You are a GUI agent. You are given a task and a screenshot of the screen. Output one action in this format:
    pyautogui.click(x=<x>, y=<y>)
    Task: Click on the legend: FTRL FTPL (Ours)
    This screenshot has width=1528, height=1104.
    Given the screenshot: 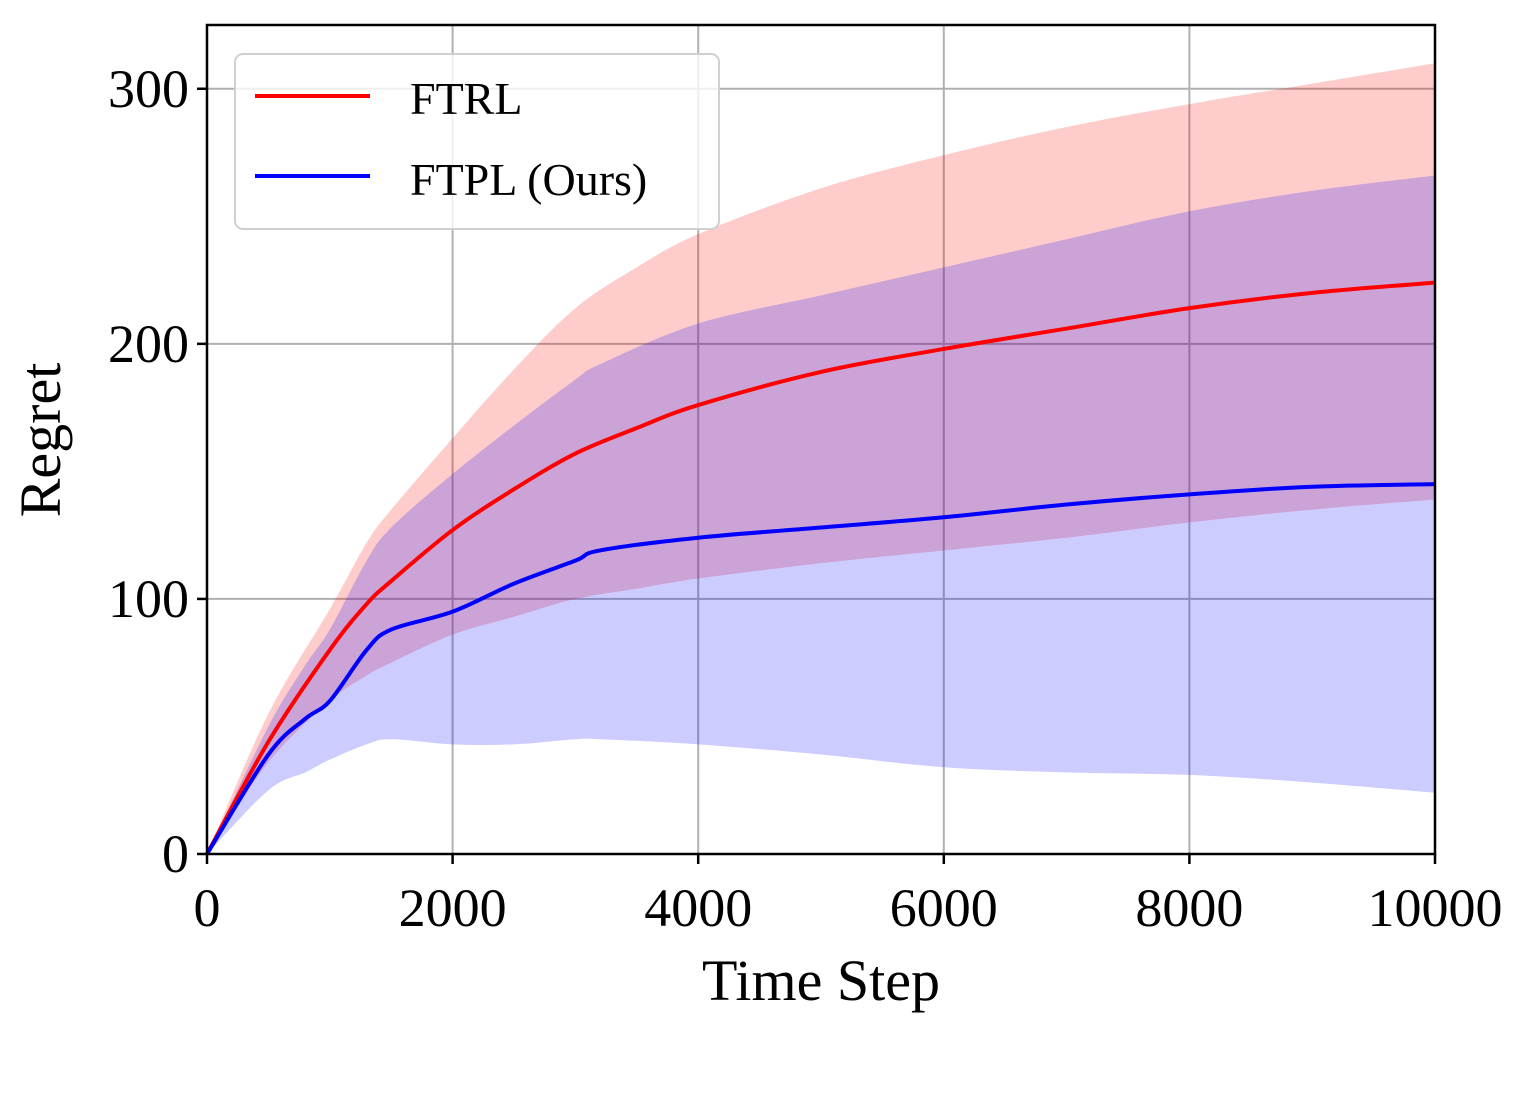 What is the action you would take?
    pyautogui.click(x=477, y=141)
    